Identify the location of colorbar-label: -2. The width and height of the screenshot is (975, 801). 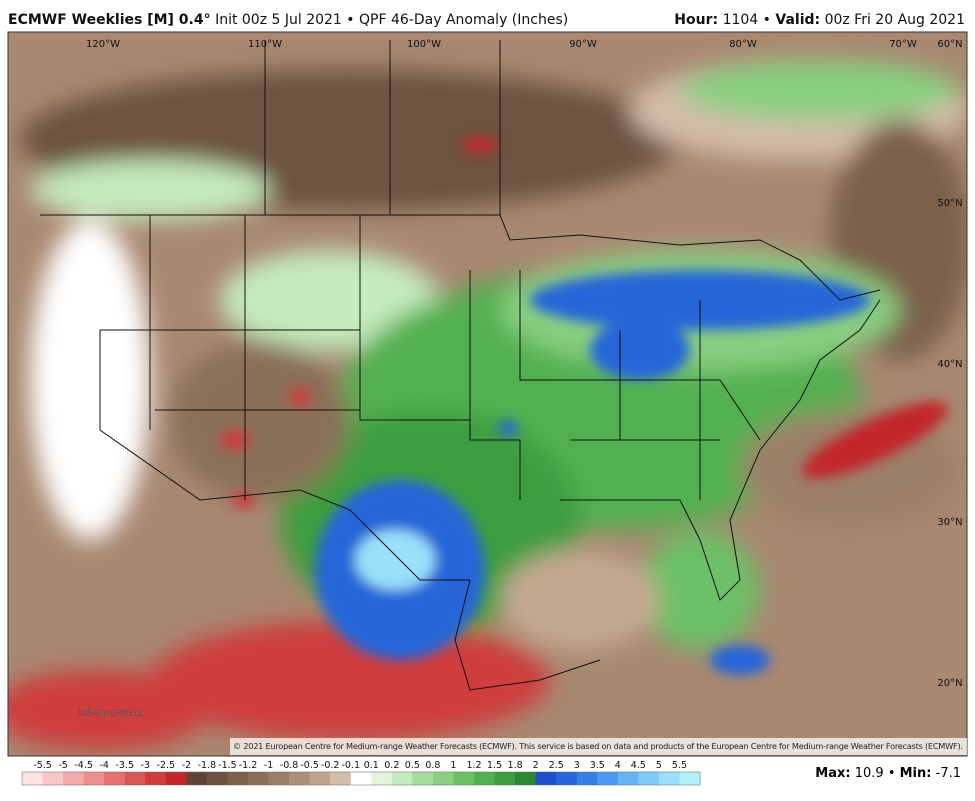
(186, 765).